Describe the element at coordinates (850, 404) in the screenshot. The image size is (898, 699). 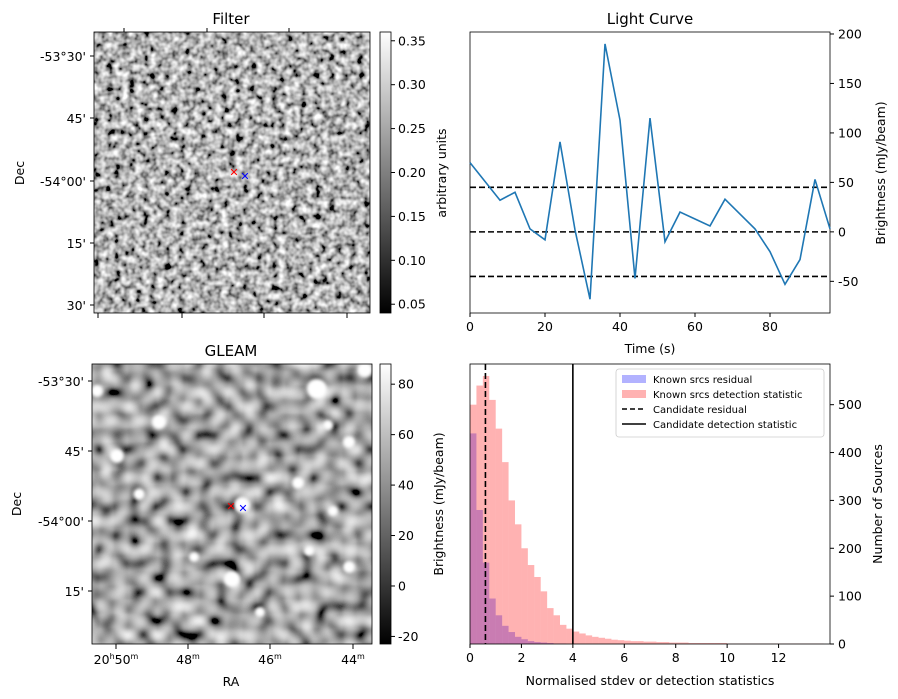
I see `ytick-label: 500` at that location.